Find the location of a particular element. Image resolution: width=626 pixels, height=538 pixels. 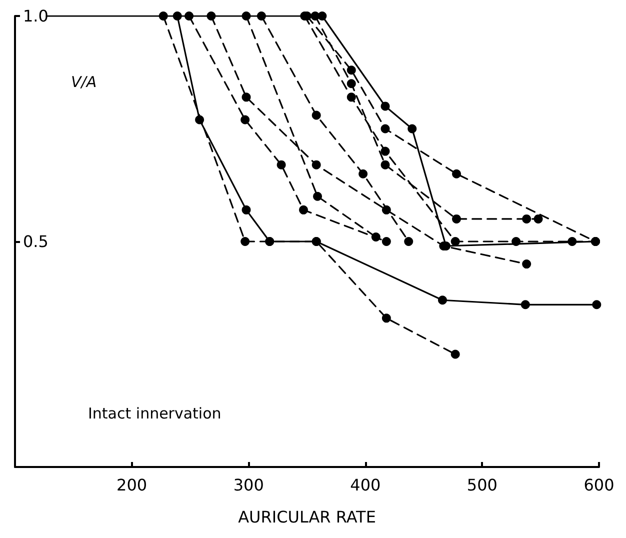

x-axis-title: AURICULAR RATE is located at coordinates (307, 517).